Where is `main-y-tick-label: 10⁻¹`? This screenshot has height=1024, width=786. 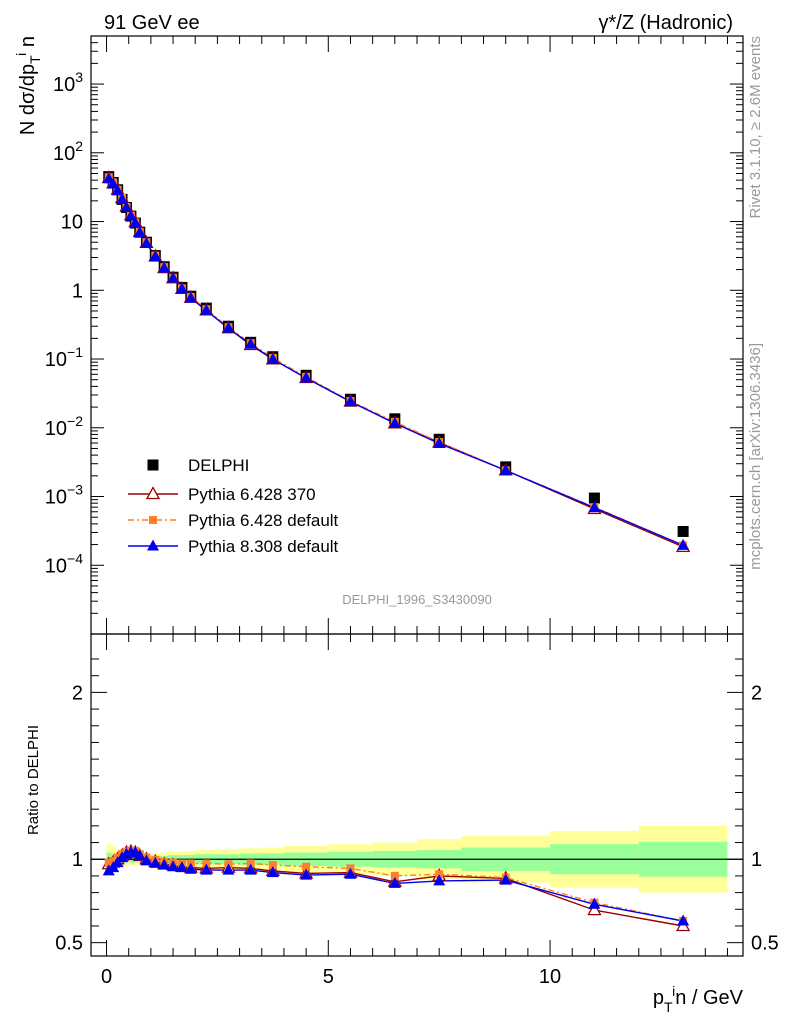
main-y-tick-label: 10⁻¹ is located at coordinates (64, 357).